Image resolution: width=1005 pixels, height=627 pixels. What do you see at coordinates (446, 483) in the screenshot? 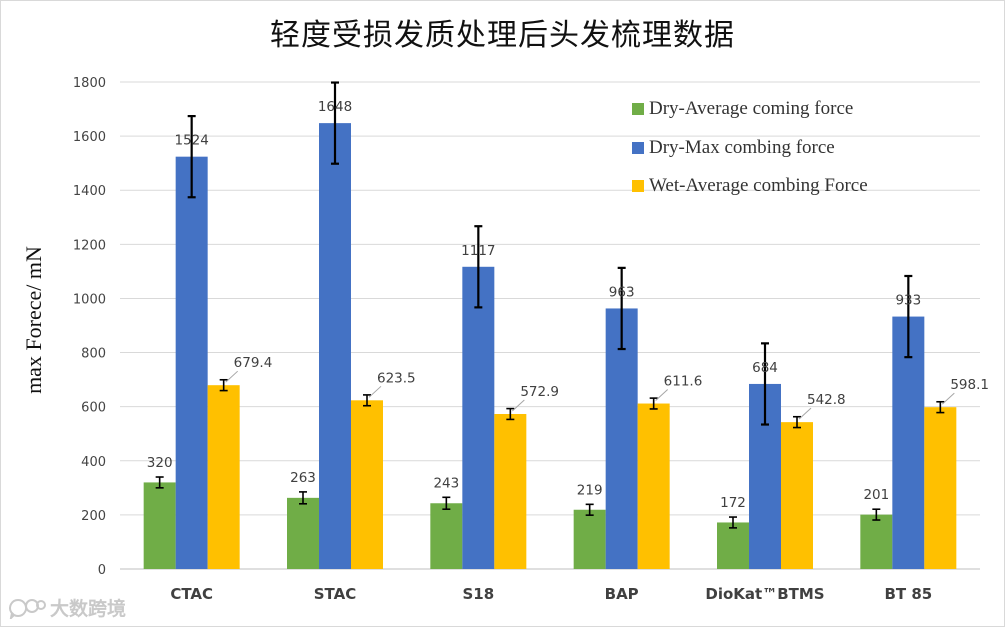
I see `data-label: 243` at bounding box center [446, 483].